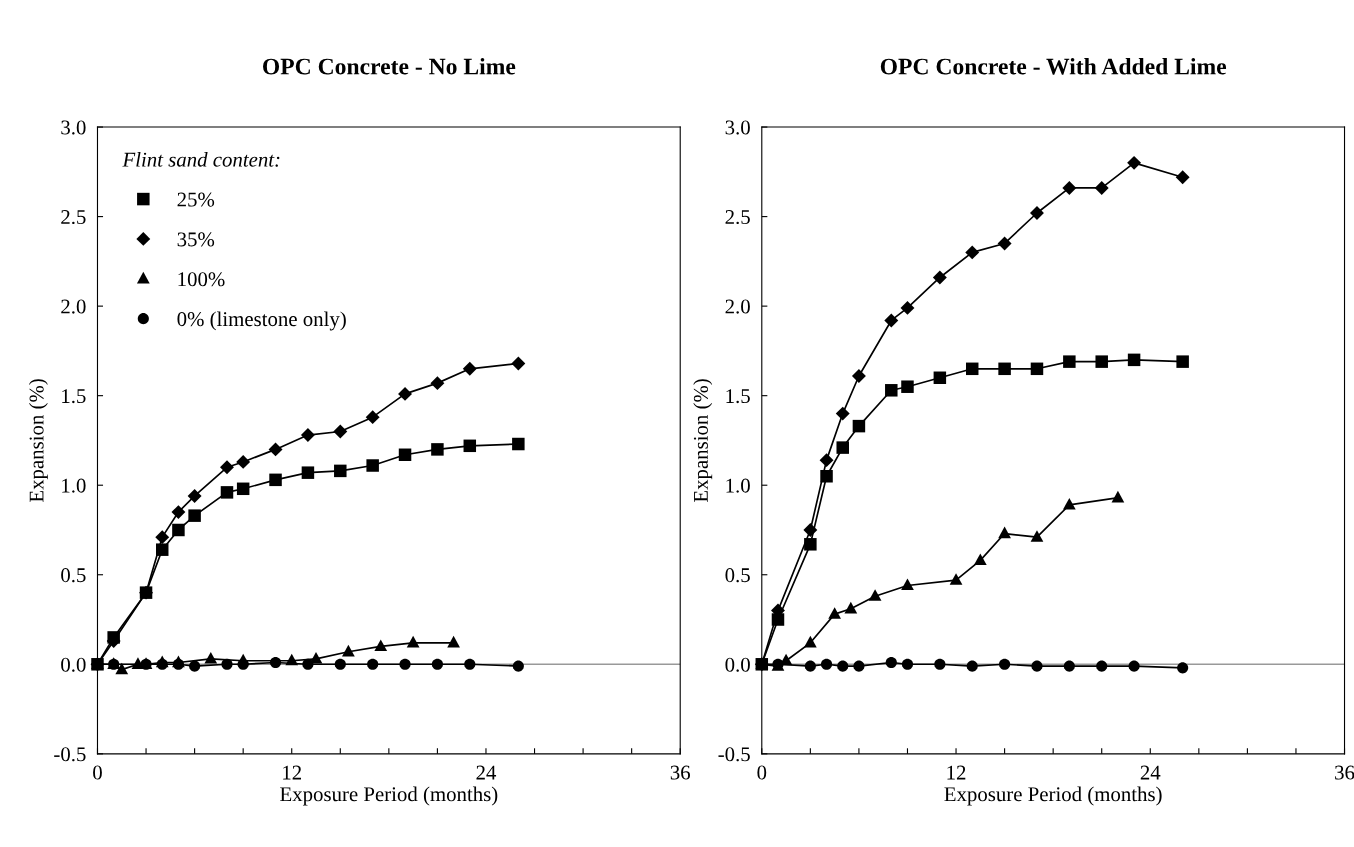 The image size is (1354, 847). What do you see at coordinates (1053, 66) in the screenshot?
I see `chart-title: OPC Concrete - With Added Lime` at bounding box center [1053, 66].